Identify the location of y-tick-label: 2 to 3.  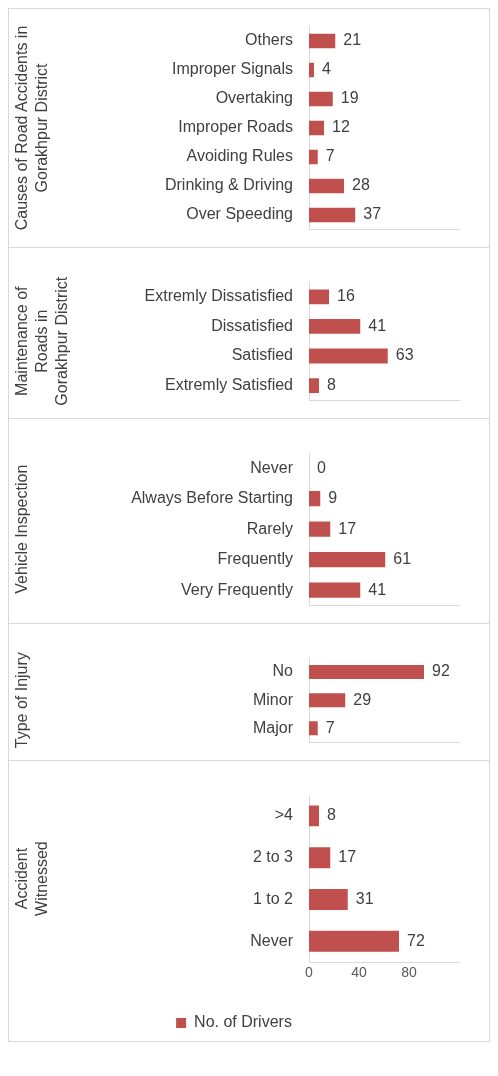
(273, 857).